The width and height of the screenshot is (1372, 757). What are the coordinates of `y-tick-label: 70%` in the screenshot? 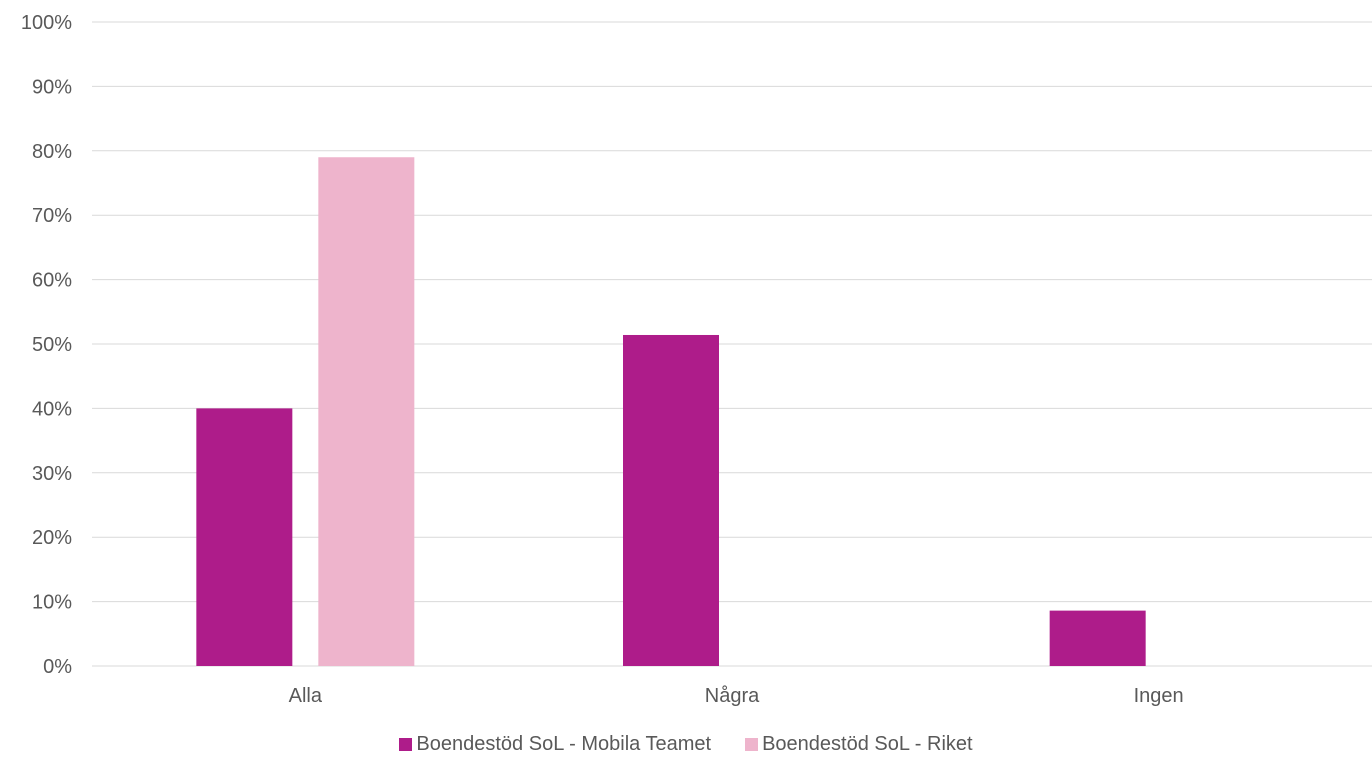 It's located at (52, 216).